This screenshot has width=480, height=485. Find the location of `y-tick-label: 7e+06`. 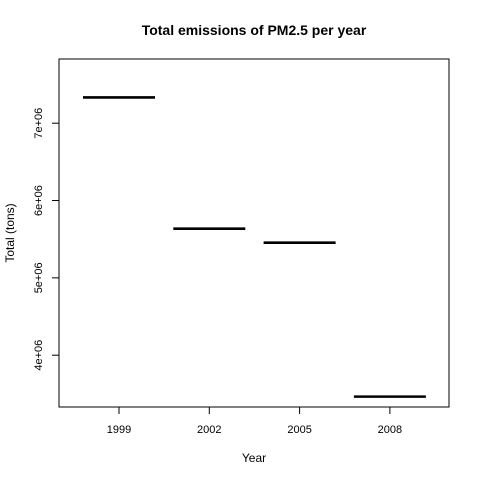

y-tick-label: 7e+06 is located at coordinates (39, 123).